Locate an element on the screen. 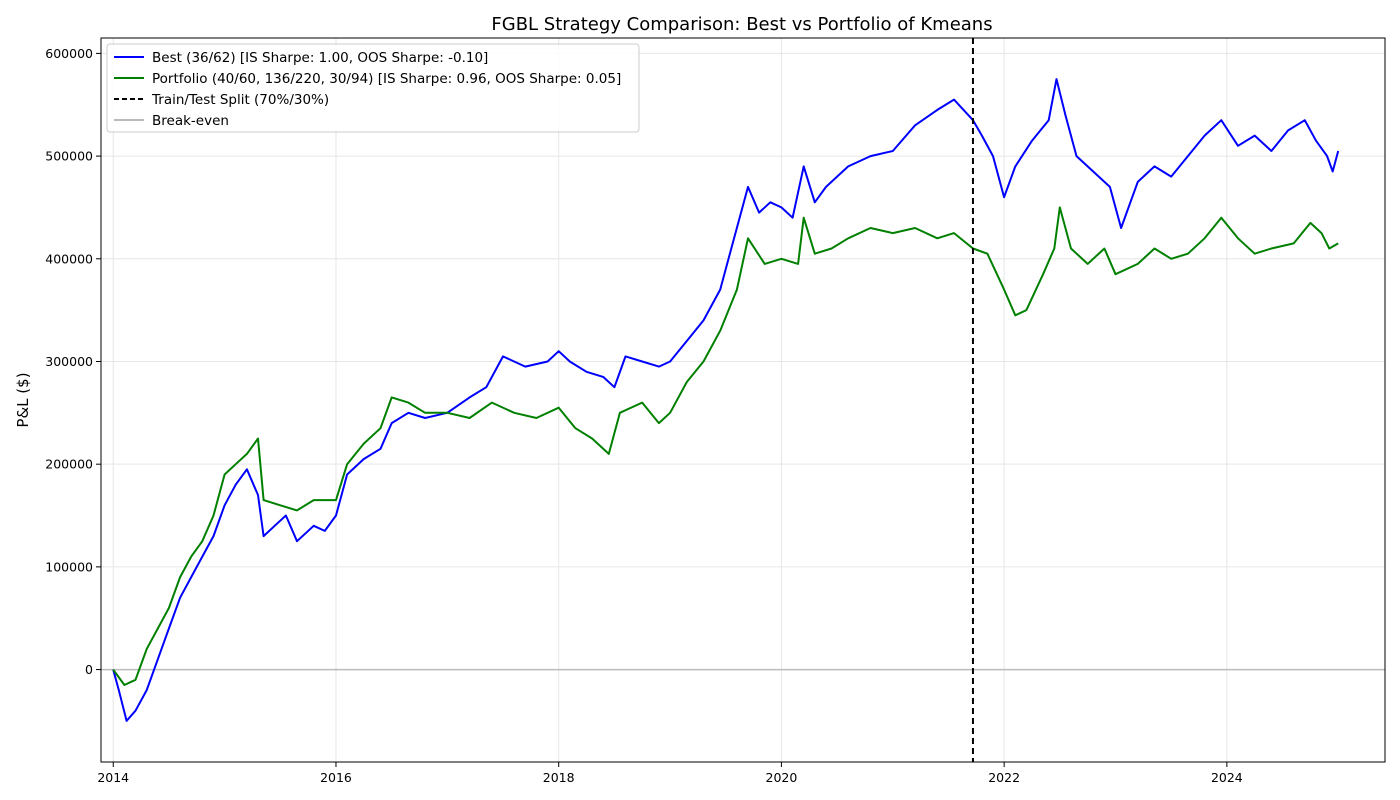 The image size is (1400, 800). y-tick-label: 200000 is located at coordinates (69, 464).